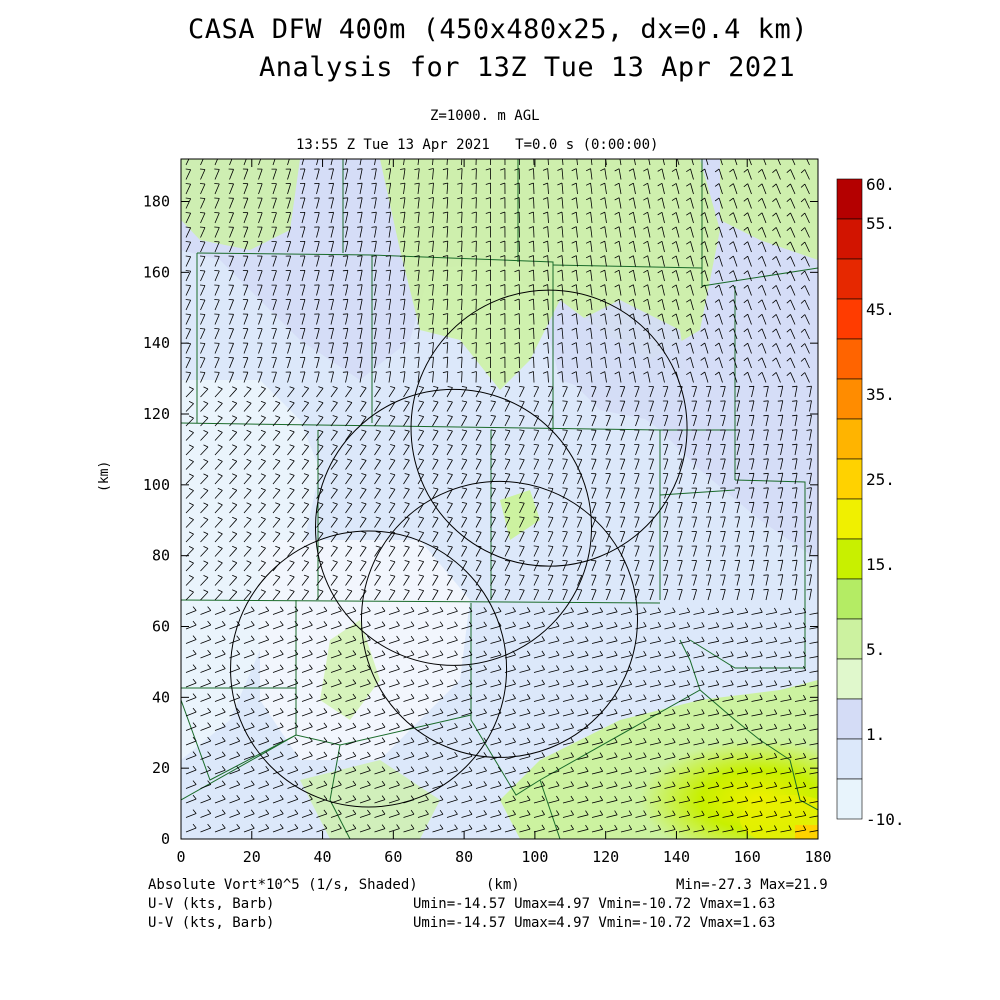  Describe the element at coordinates (875, 734) in the screenshot. I see `colorbar-label: 1.` at that location.